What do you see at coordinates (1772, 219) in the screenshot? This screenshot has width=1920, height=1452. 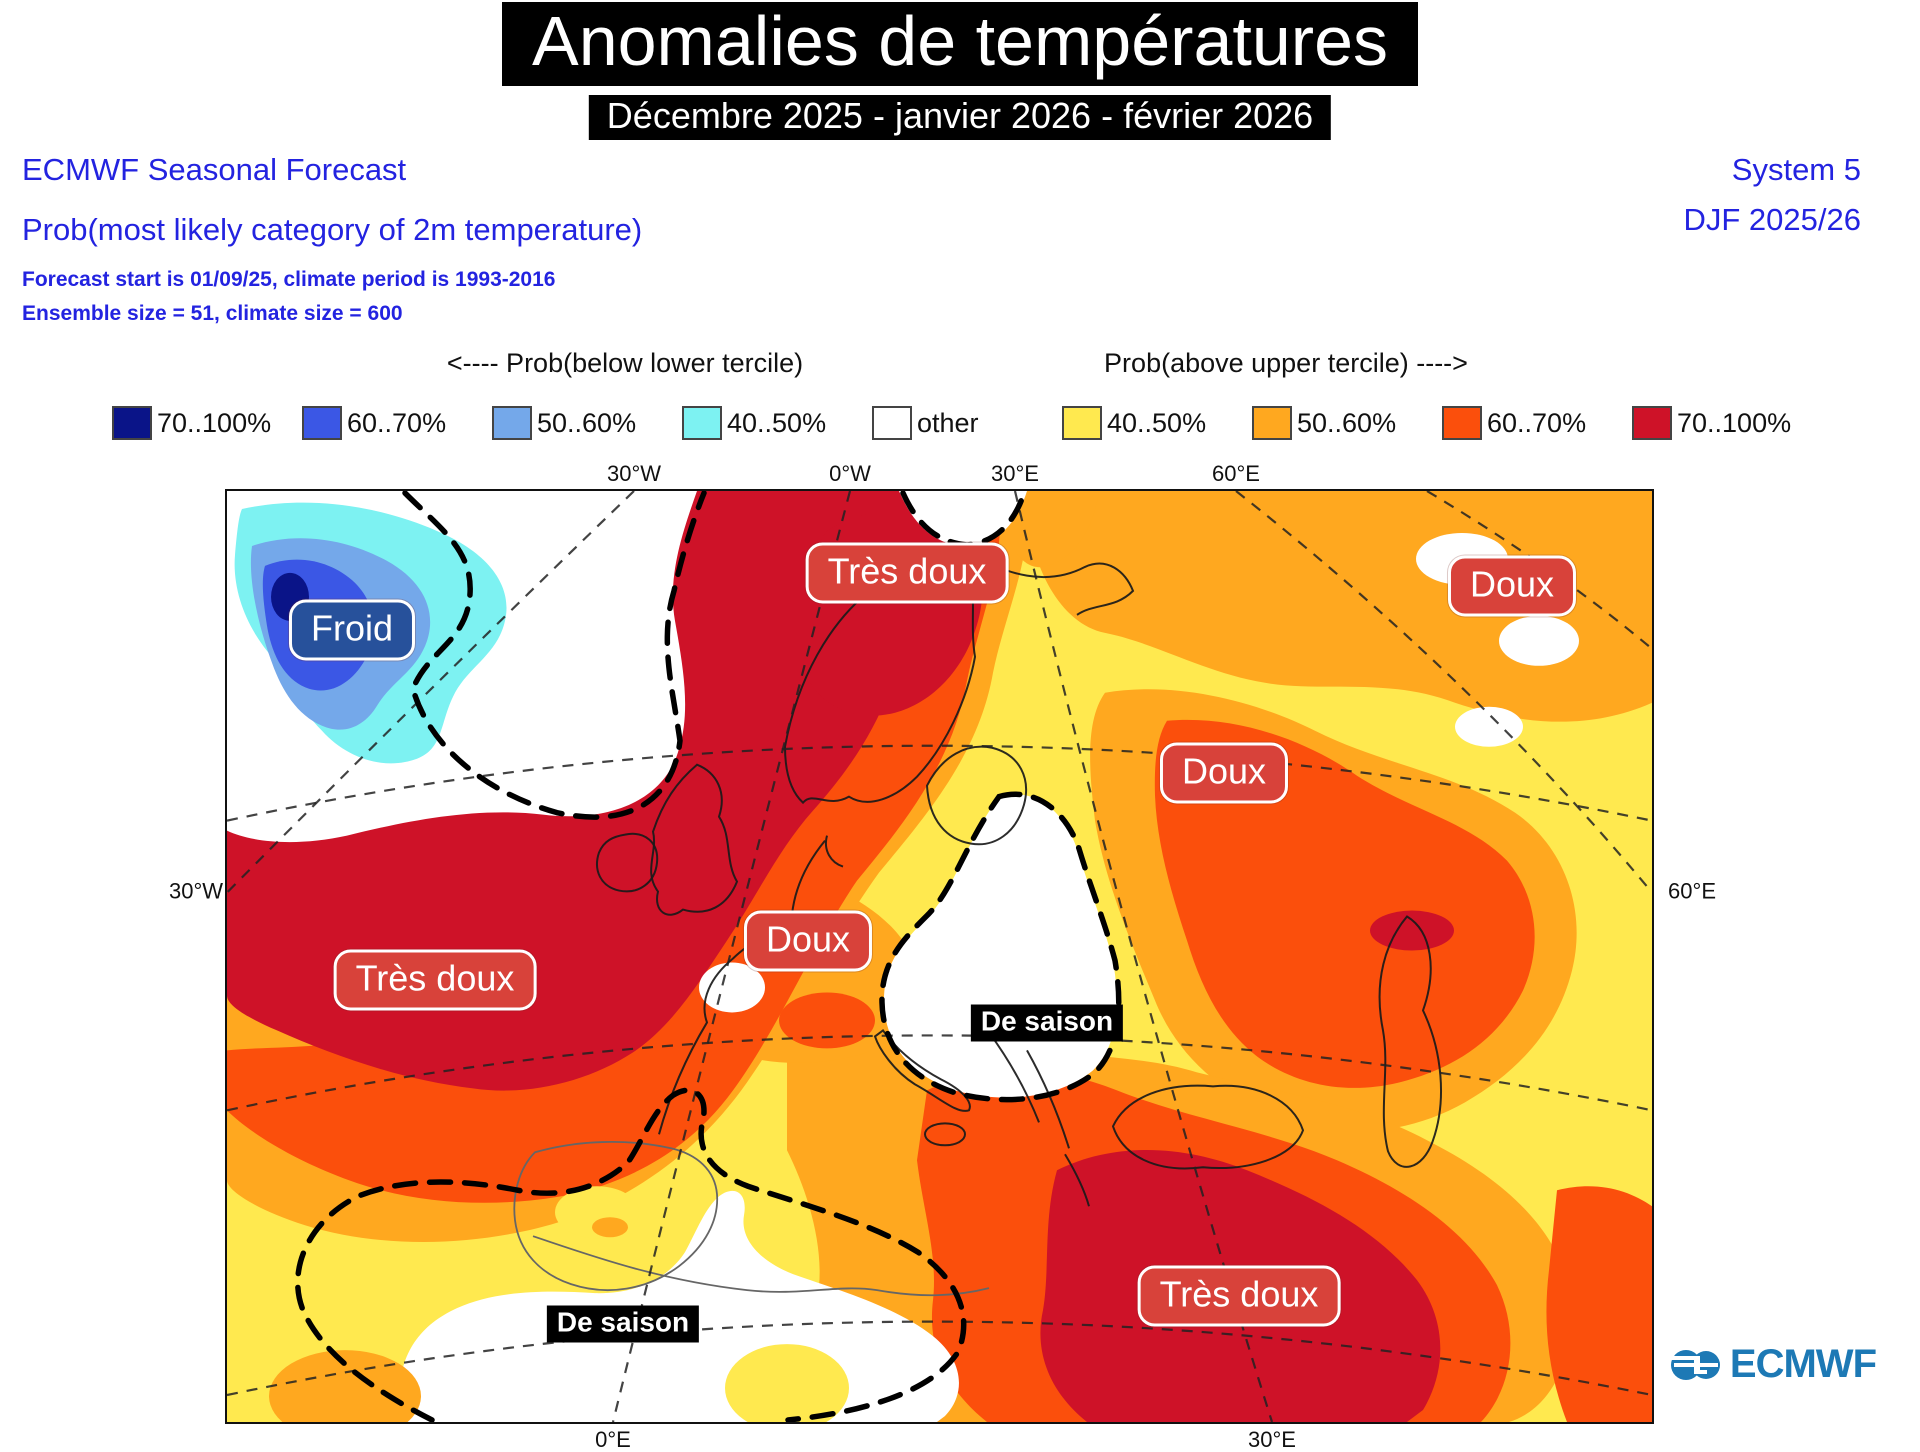 I see `season-label: DJF 2025/26` at bounding box center [1772, 219].